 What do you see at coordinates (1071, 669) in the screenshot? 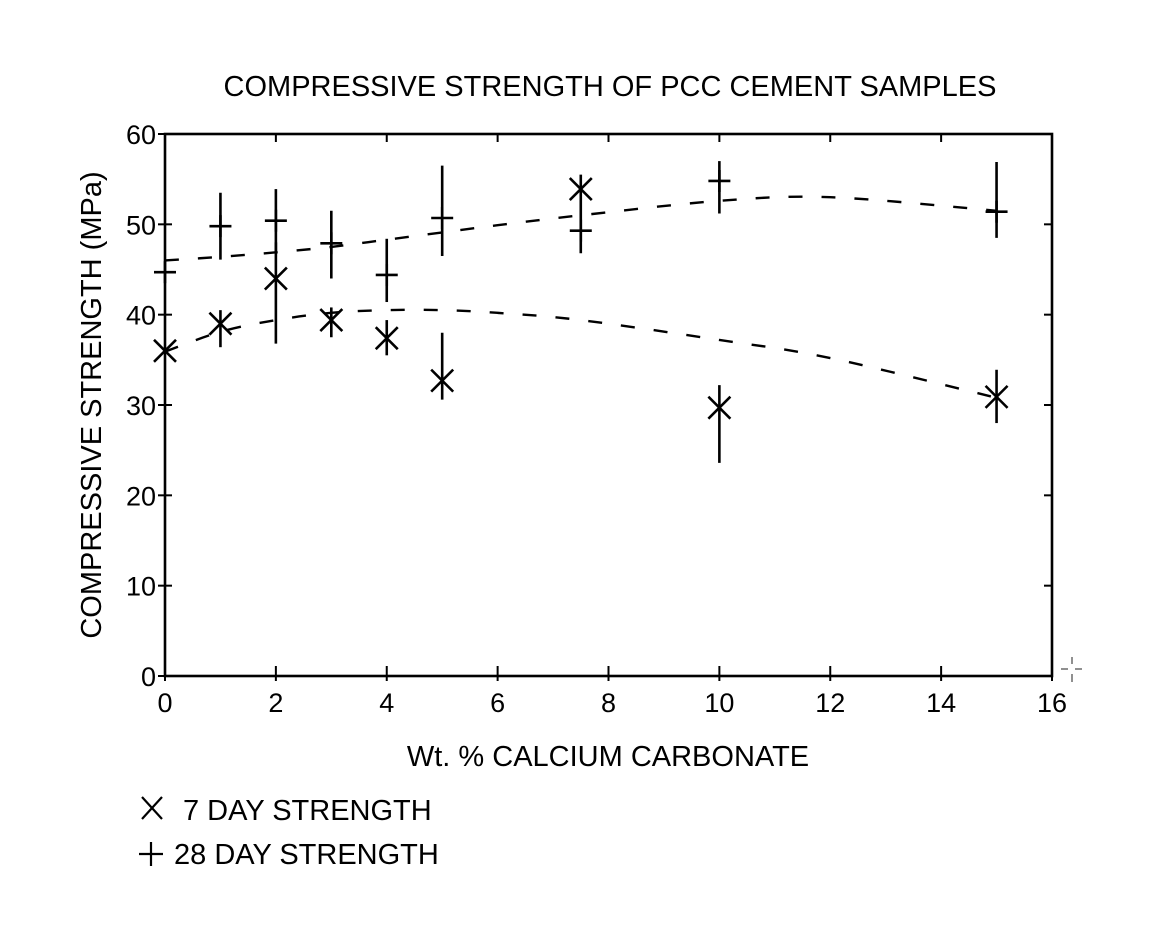
I see `crosshair-mark-icon` at bounding box center [1071, 669].